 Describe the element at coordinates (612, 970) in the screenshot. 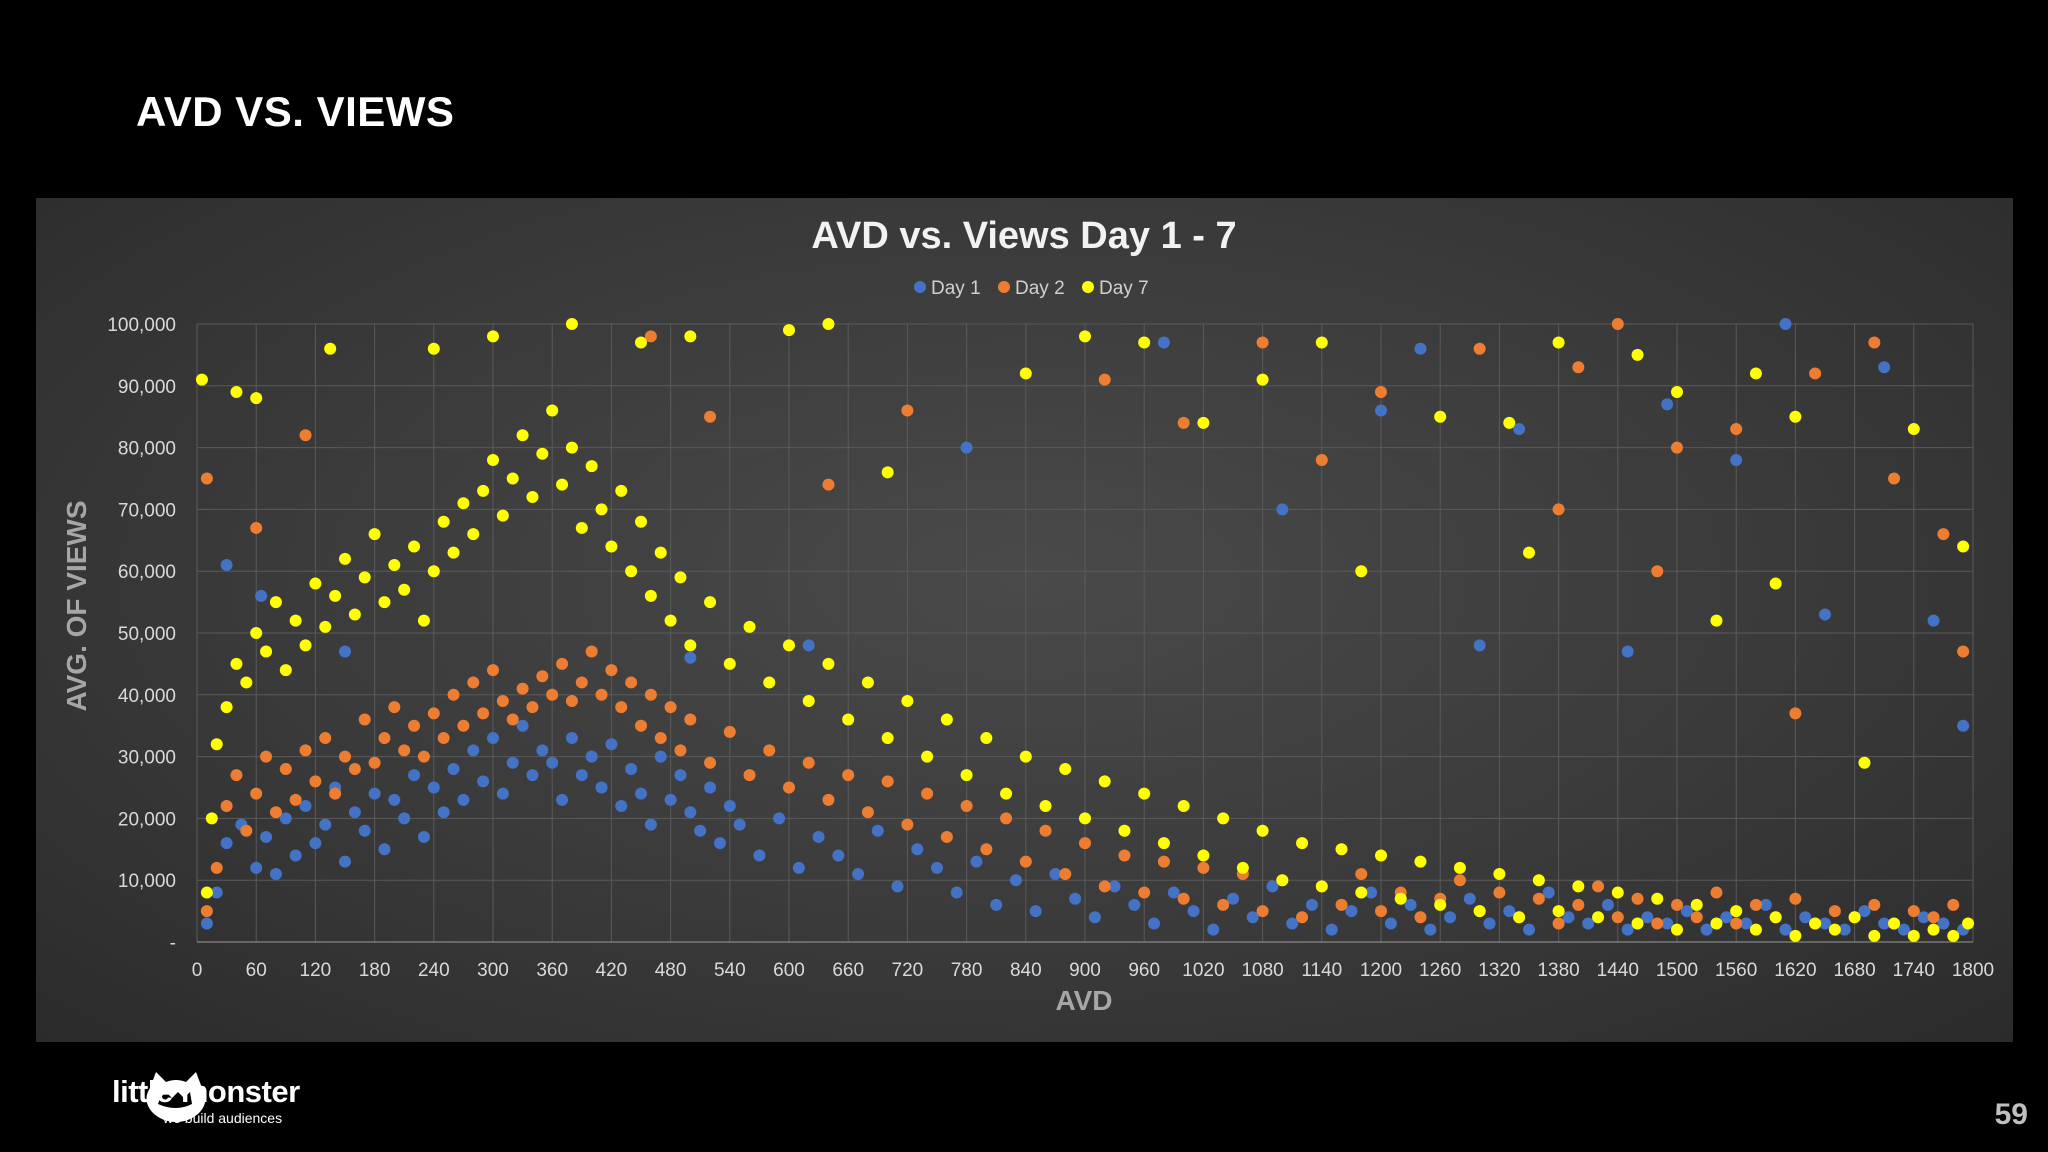

I see `x-tick-label: 420` at that location.